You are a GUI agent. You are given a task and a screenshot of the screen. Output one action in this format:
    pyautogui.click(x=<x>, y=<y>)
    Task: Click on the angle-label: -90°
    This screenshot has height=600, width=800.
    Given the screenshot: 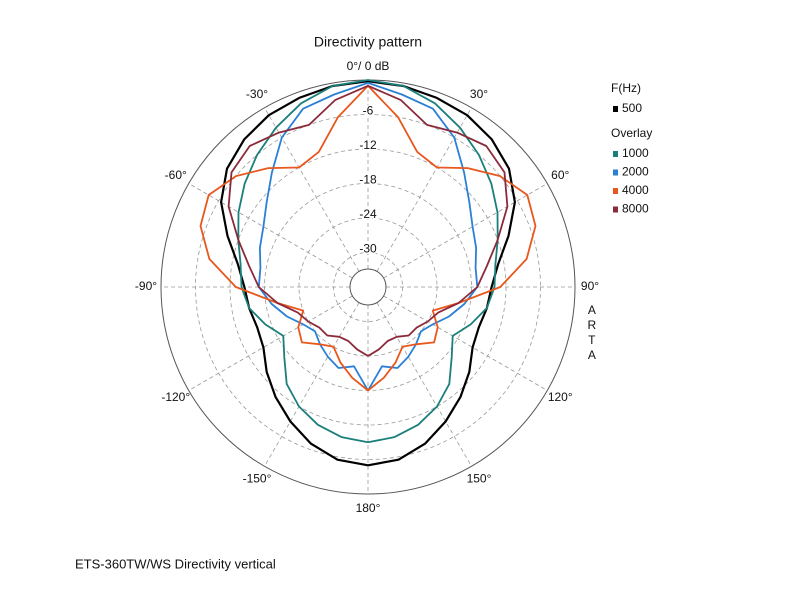 What is the action you would take?
    pyautogui.click(x=146, y=286)
    